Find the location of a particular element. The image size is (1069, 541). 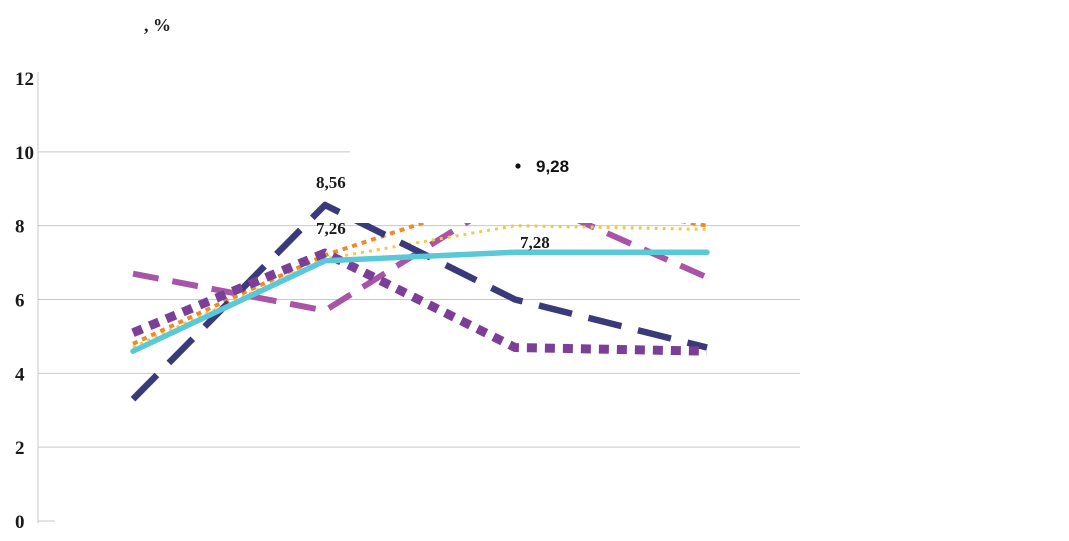

y-tick-label: 6 is located at coordinates (20, 301).